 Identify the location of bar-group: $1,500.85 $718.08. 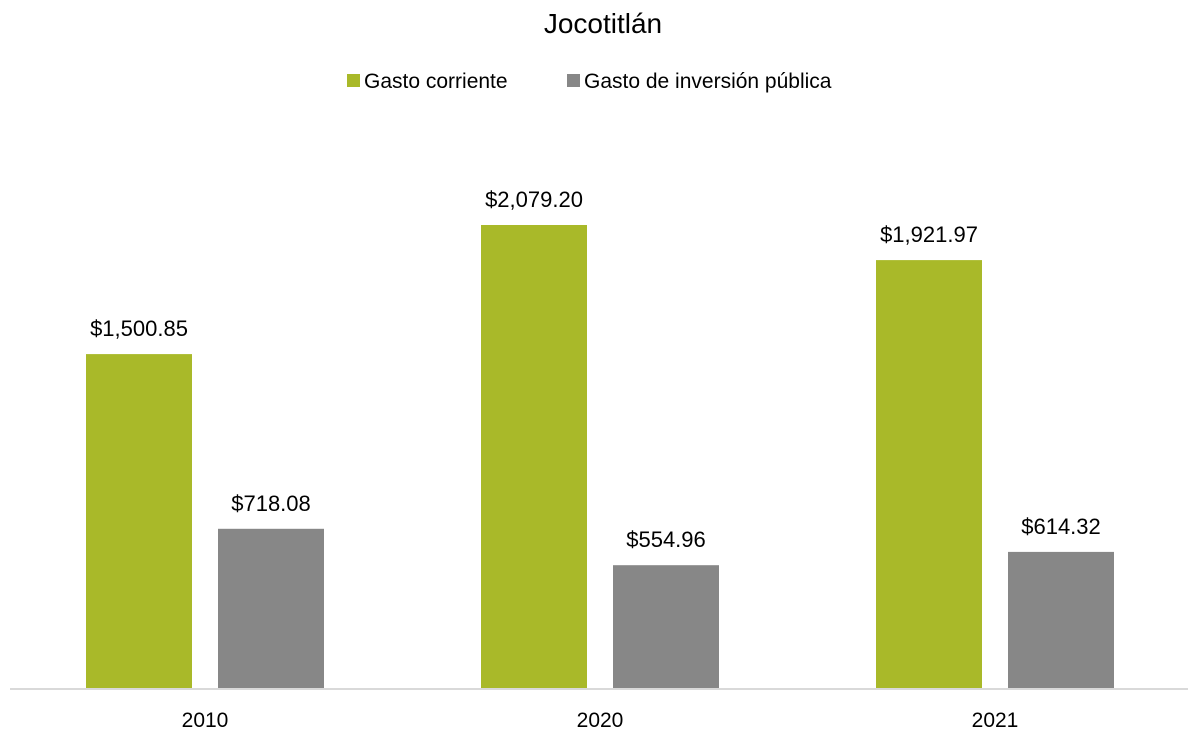
(205, 502).